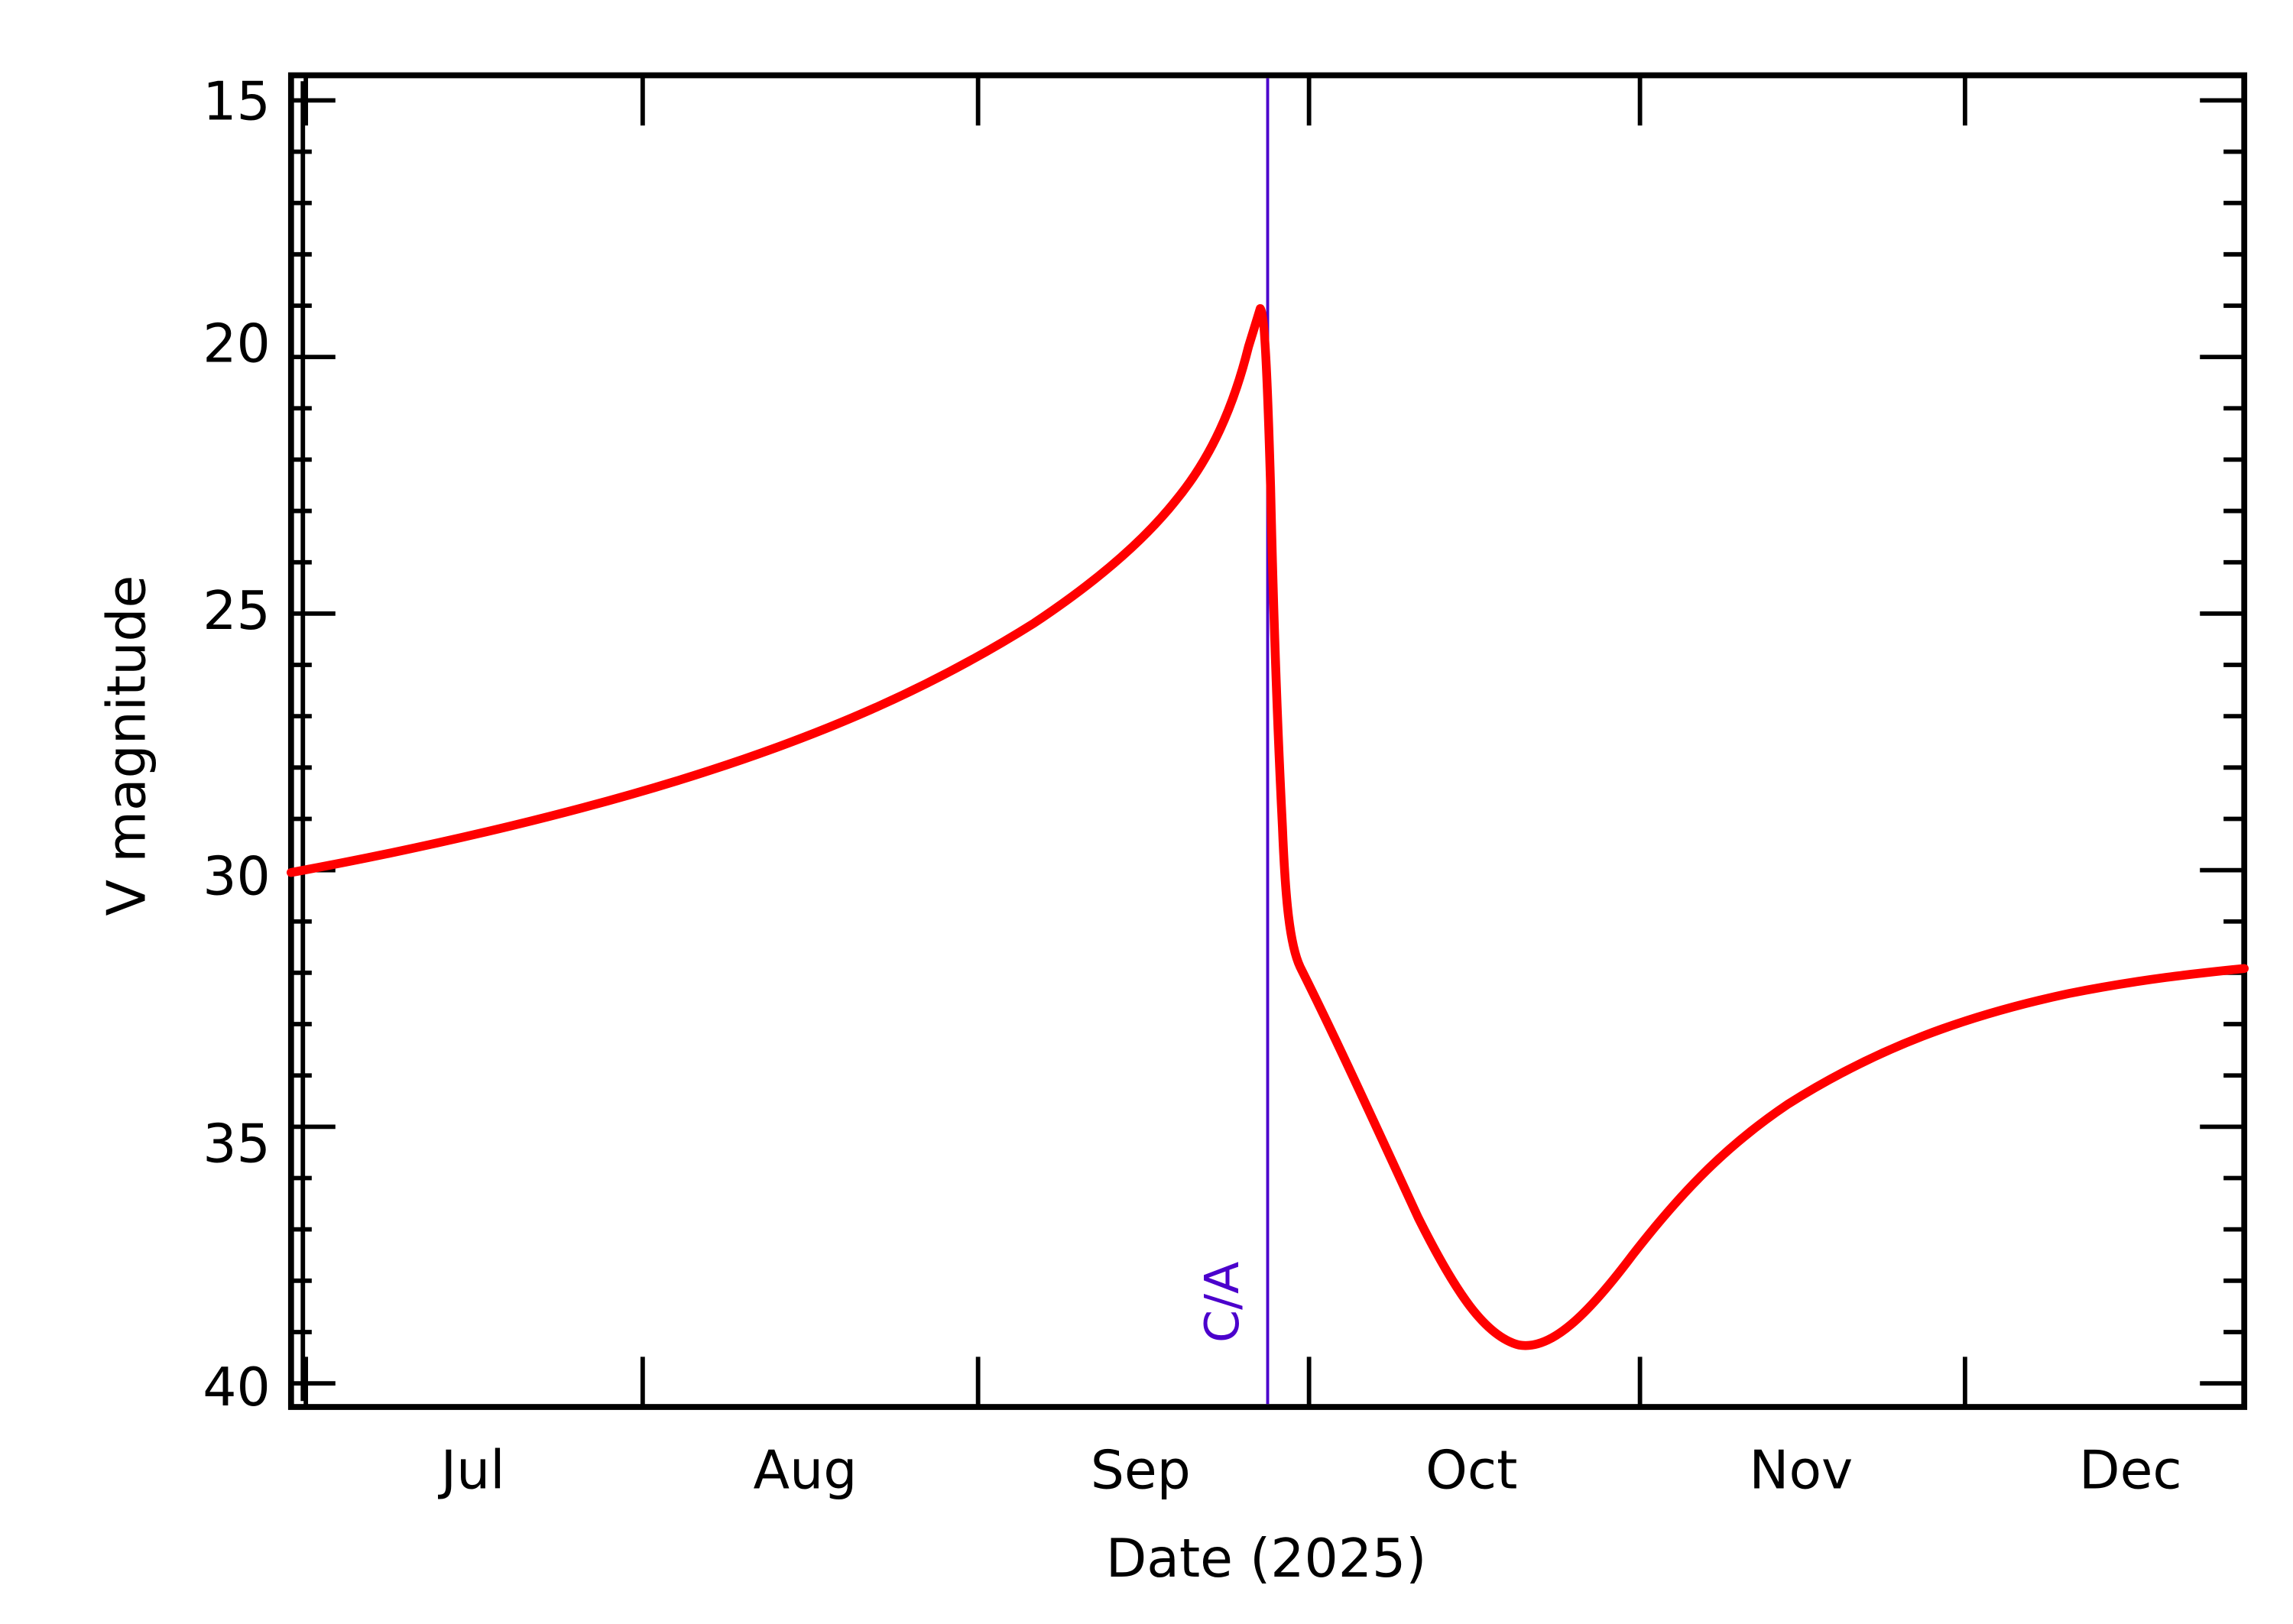  I want to click on y-tick-label: 15, so click(237, 101).